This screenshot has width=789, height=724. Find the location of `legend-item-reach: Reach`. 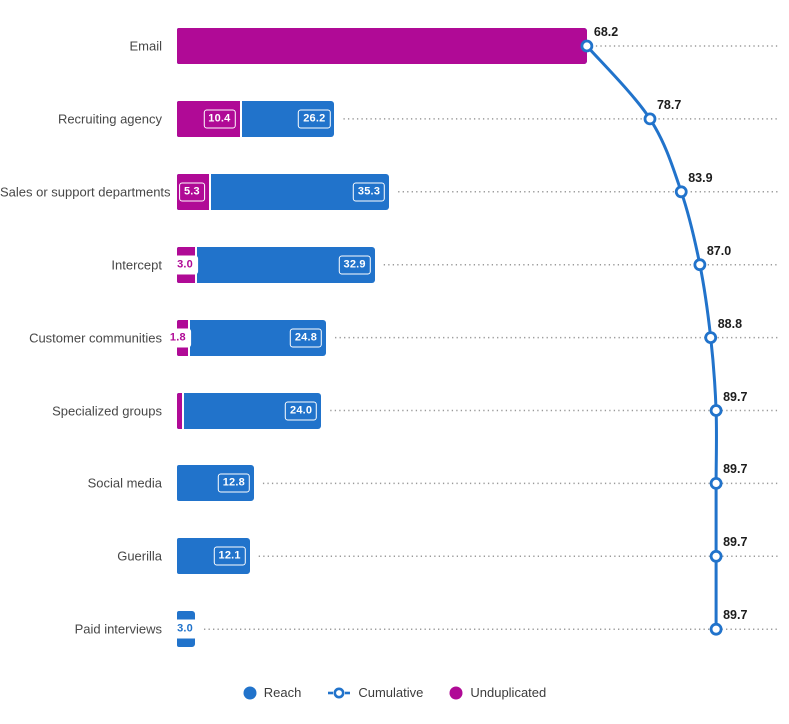

legend-item-reach: Reach is located at coordinates (272, 692).